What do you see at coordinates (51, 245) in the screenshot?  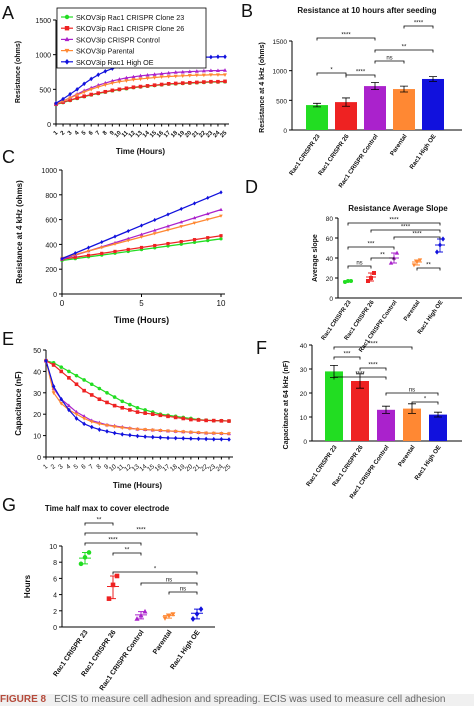 I see `y-tick-label: 400` at bounding box center [51, 245].